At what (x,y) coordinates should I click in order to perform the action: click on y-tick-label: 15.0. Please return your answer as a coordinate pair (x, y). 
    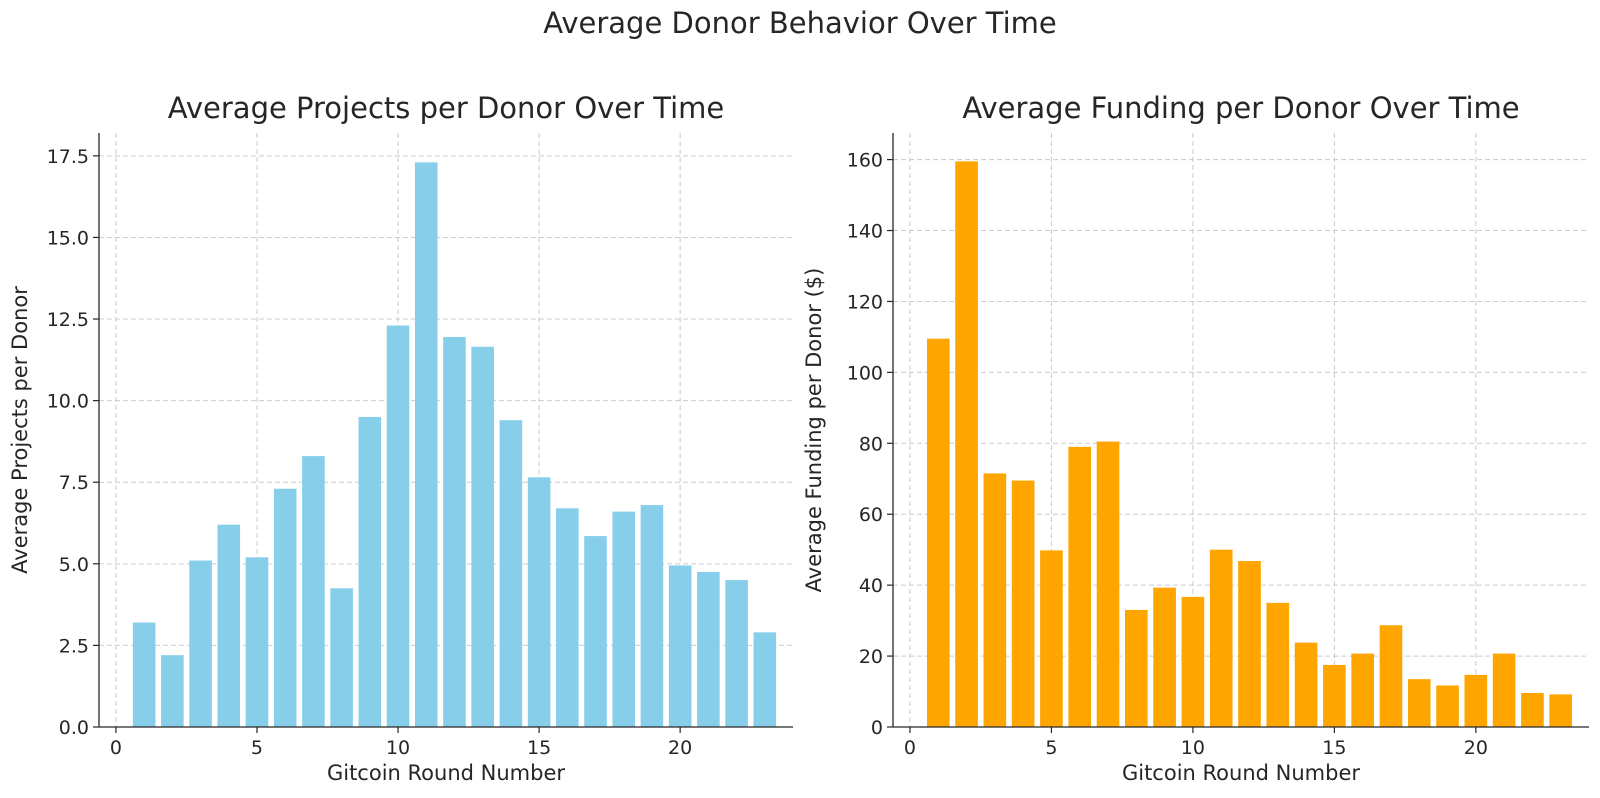
    Looking at the image, I should click on (68, 238).